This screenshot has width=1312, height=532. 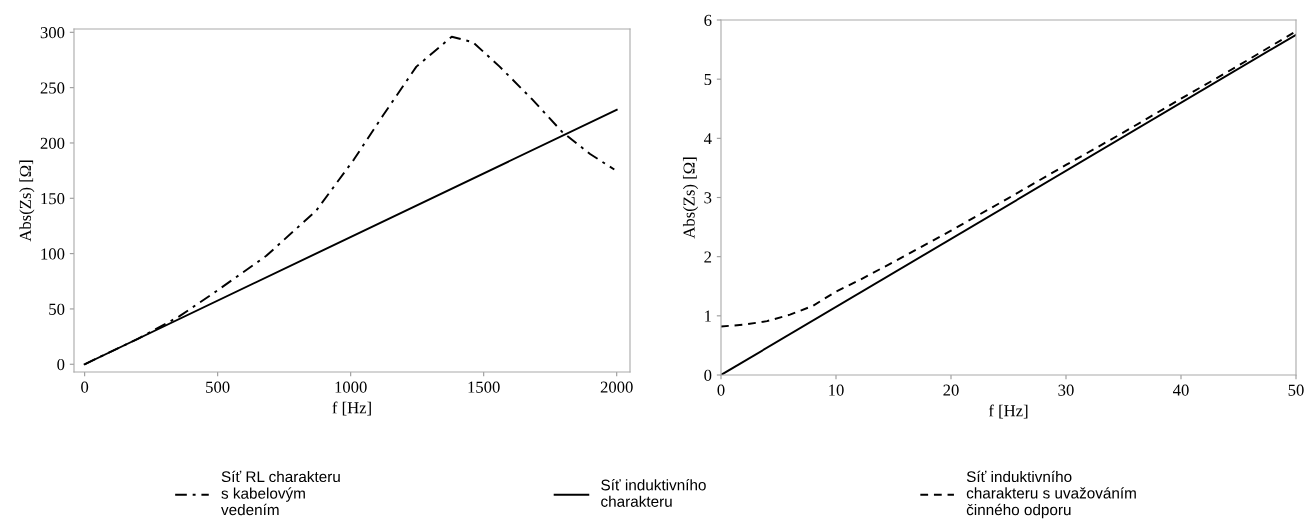 I want to click on x-tick-label: 10, so click(x=836, y=390).